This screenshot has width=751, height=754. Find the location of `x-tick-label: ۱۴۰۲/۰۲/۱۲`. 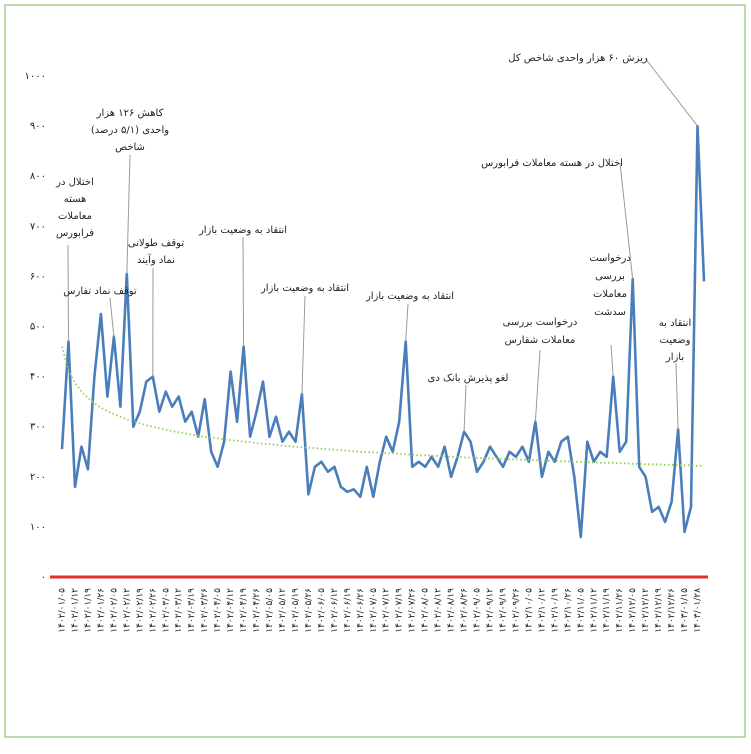

x-tick-label: ۱۴۰۲/۰۲/۱۲ is located at coordinates (127, 610).